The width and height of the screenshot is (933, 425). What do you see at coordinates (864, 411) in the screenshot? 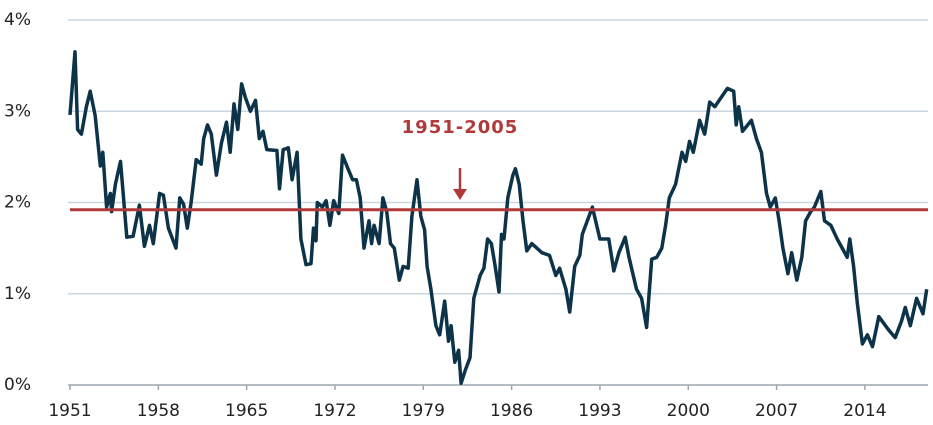
I see `x-tick-label: 2014` at bounding box center [864, 411].